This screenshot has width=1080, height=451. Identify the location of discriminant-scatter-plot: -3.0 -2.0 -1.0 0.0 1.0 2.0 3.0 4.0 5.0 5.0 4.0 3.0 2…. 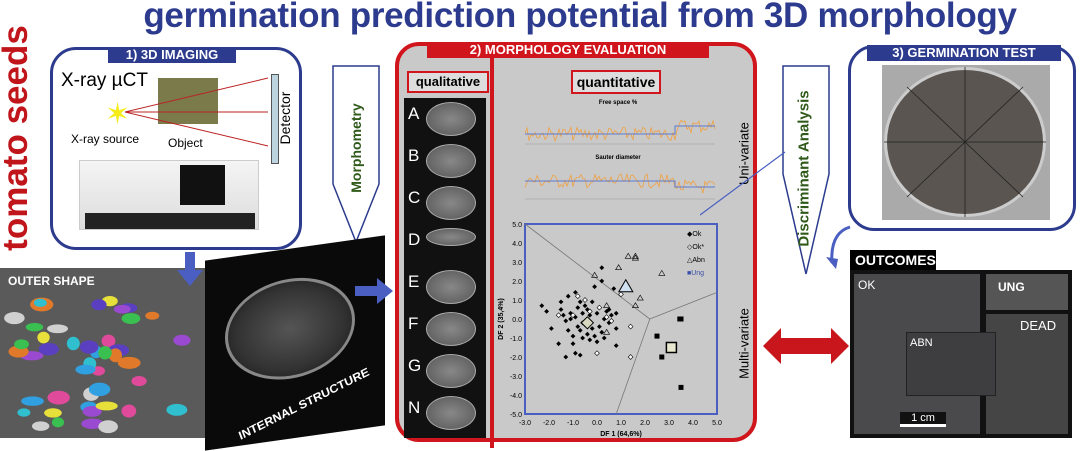
(610, 330).